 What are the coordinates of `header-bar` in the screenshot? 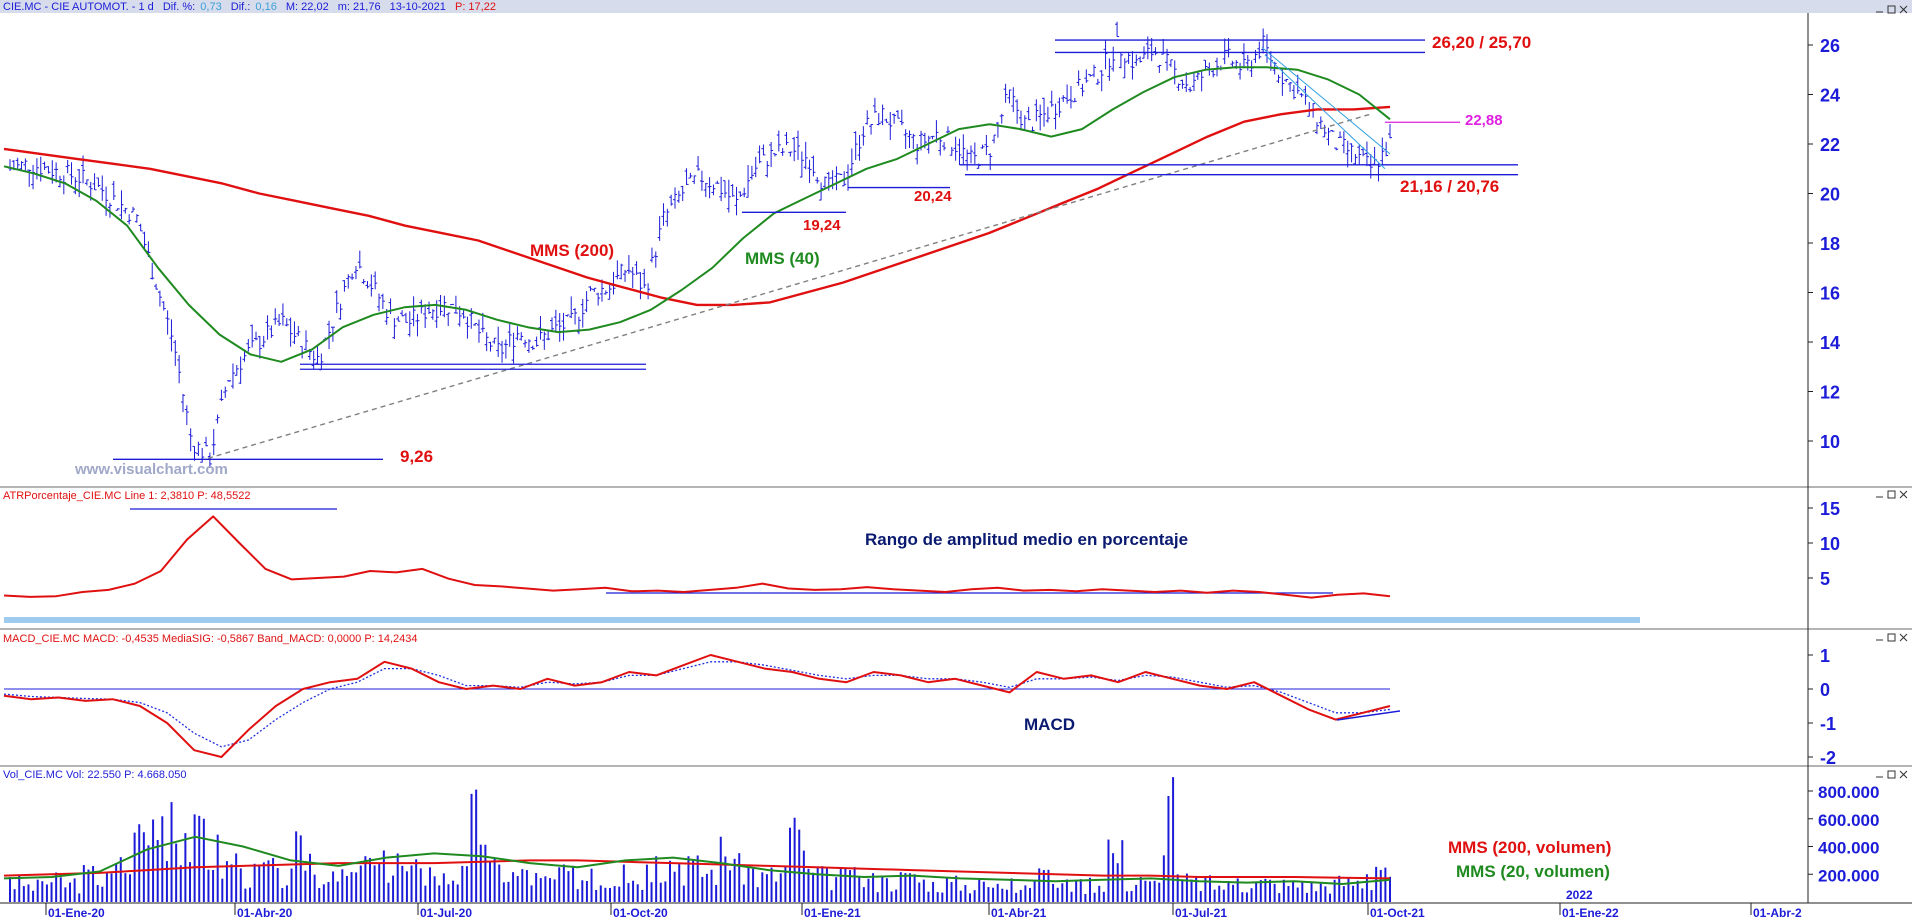 It's located at (956, 6).